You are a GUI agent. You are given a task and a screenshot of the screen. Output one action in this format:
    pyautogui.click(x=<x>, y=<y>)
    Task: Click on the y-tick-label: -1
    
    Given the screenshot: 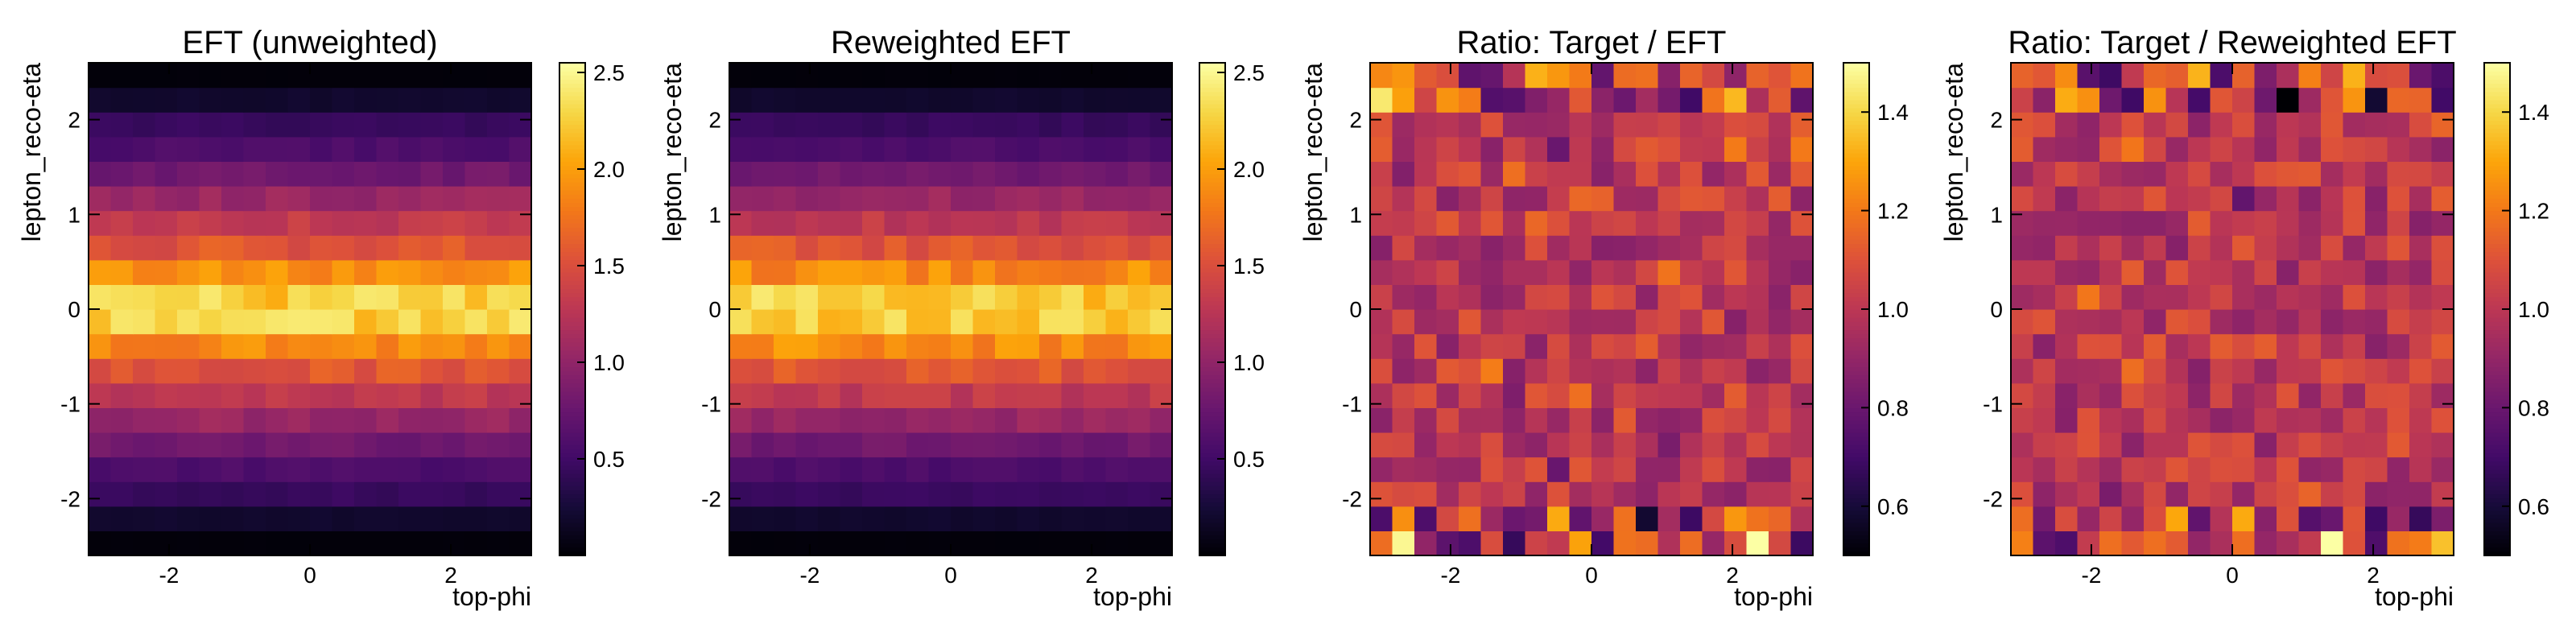 What is the action you would take?
    pyautogui.click(x=1993, y=404)
    